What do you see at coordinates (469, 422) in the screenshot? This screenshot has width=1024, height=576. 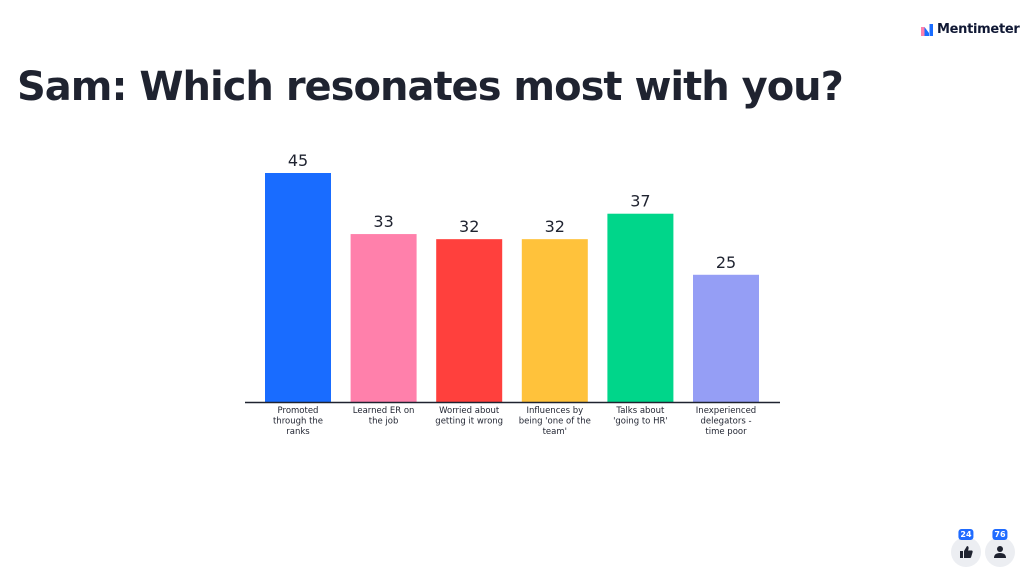 I see `category-label: getting it wrong` at bounding box center [469, 422].